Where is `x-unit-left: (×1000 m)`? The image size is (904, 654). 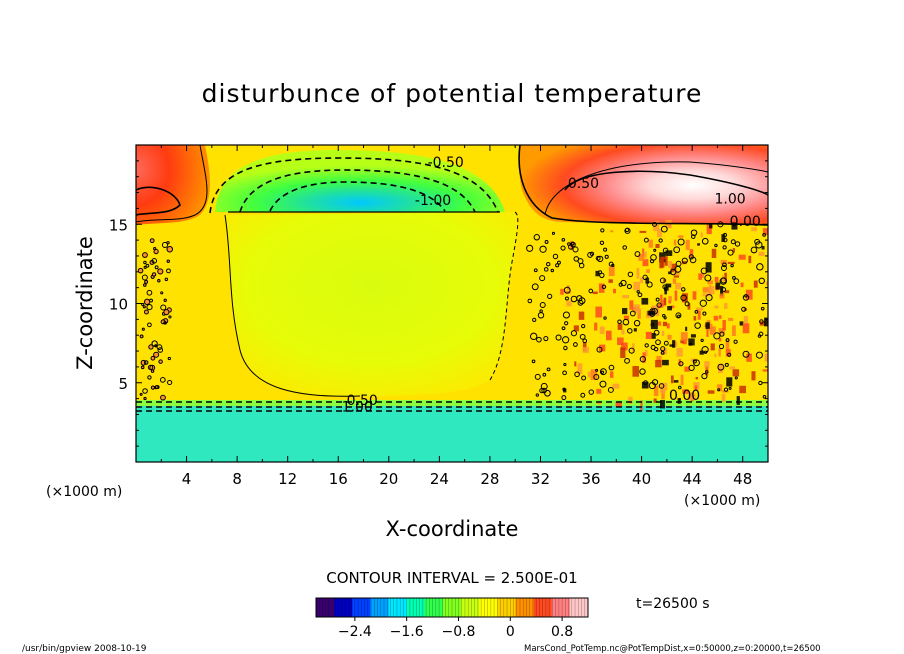
x-unit-left: (×1000 m) is located at coordinates (84, 492).